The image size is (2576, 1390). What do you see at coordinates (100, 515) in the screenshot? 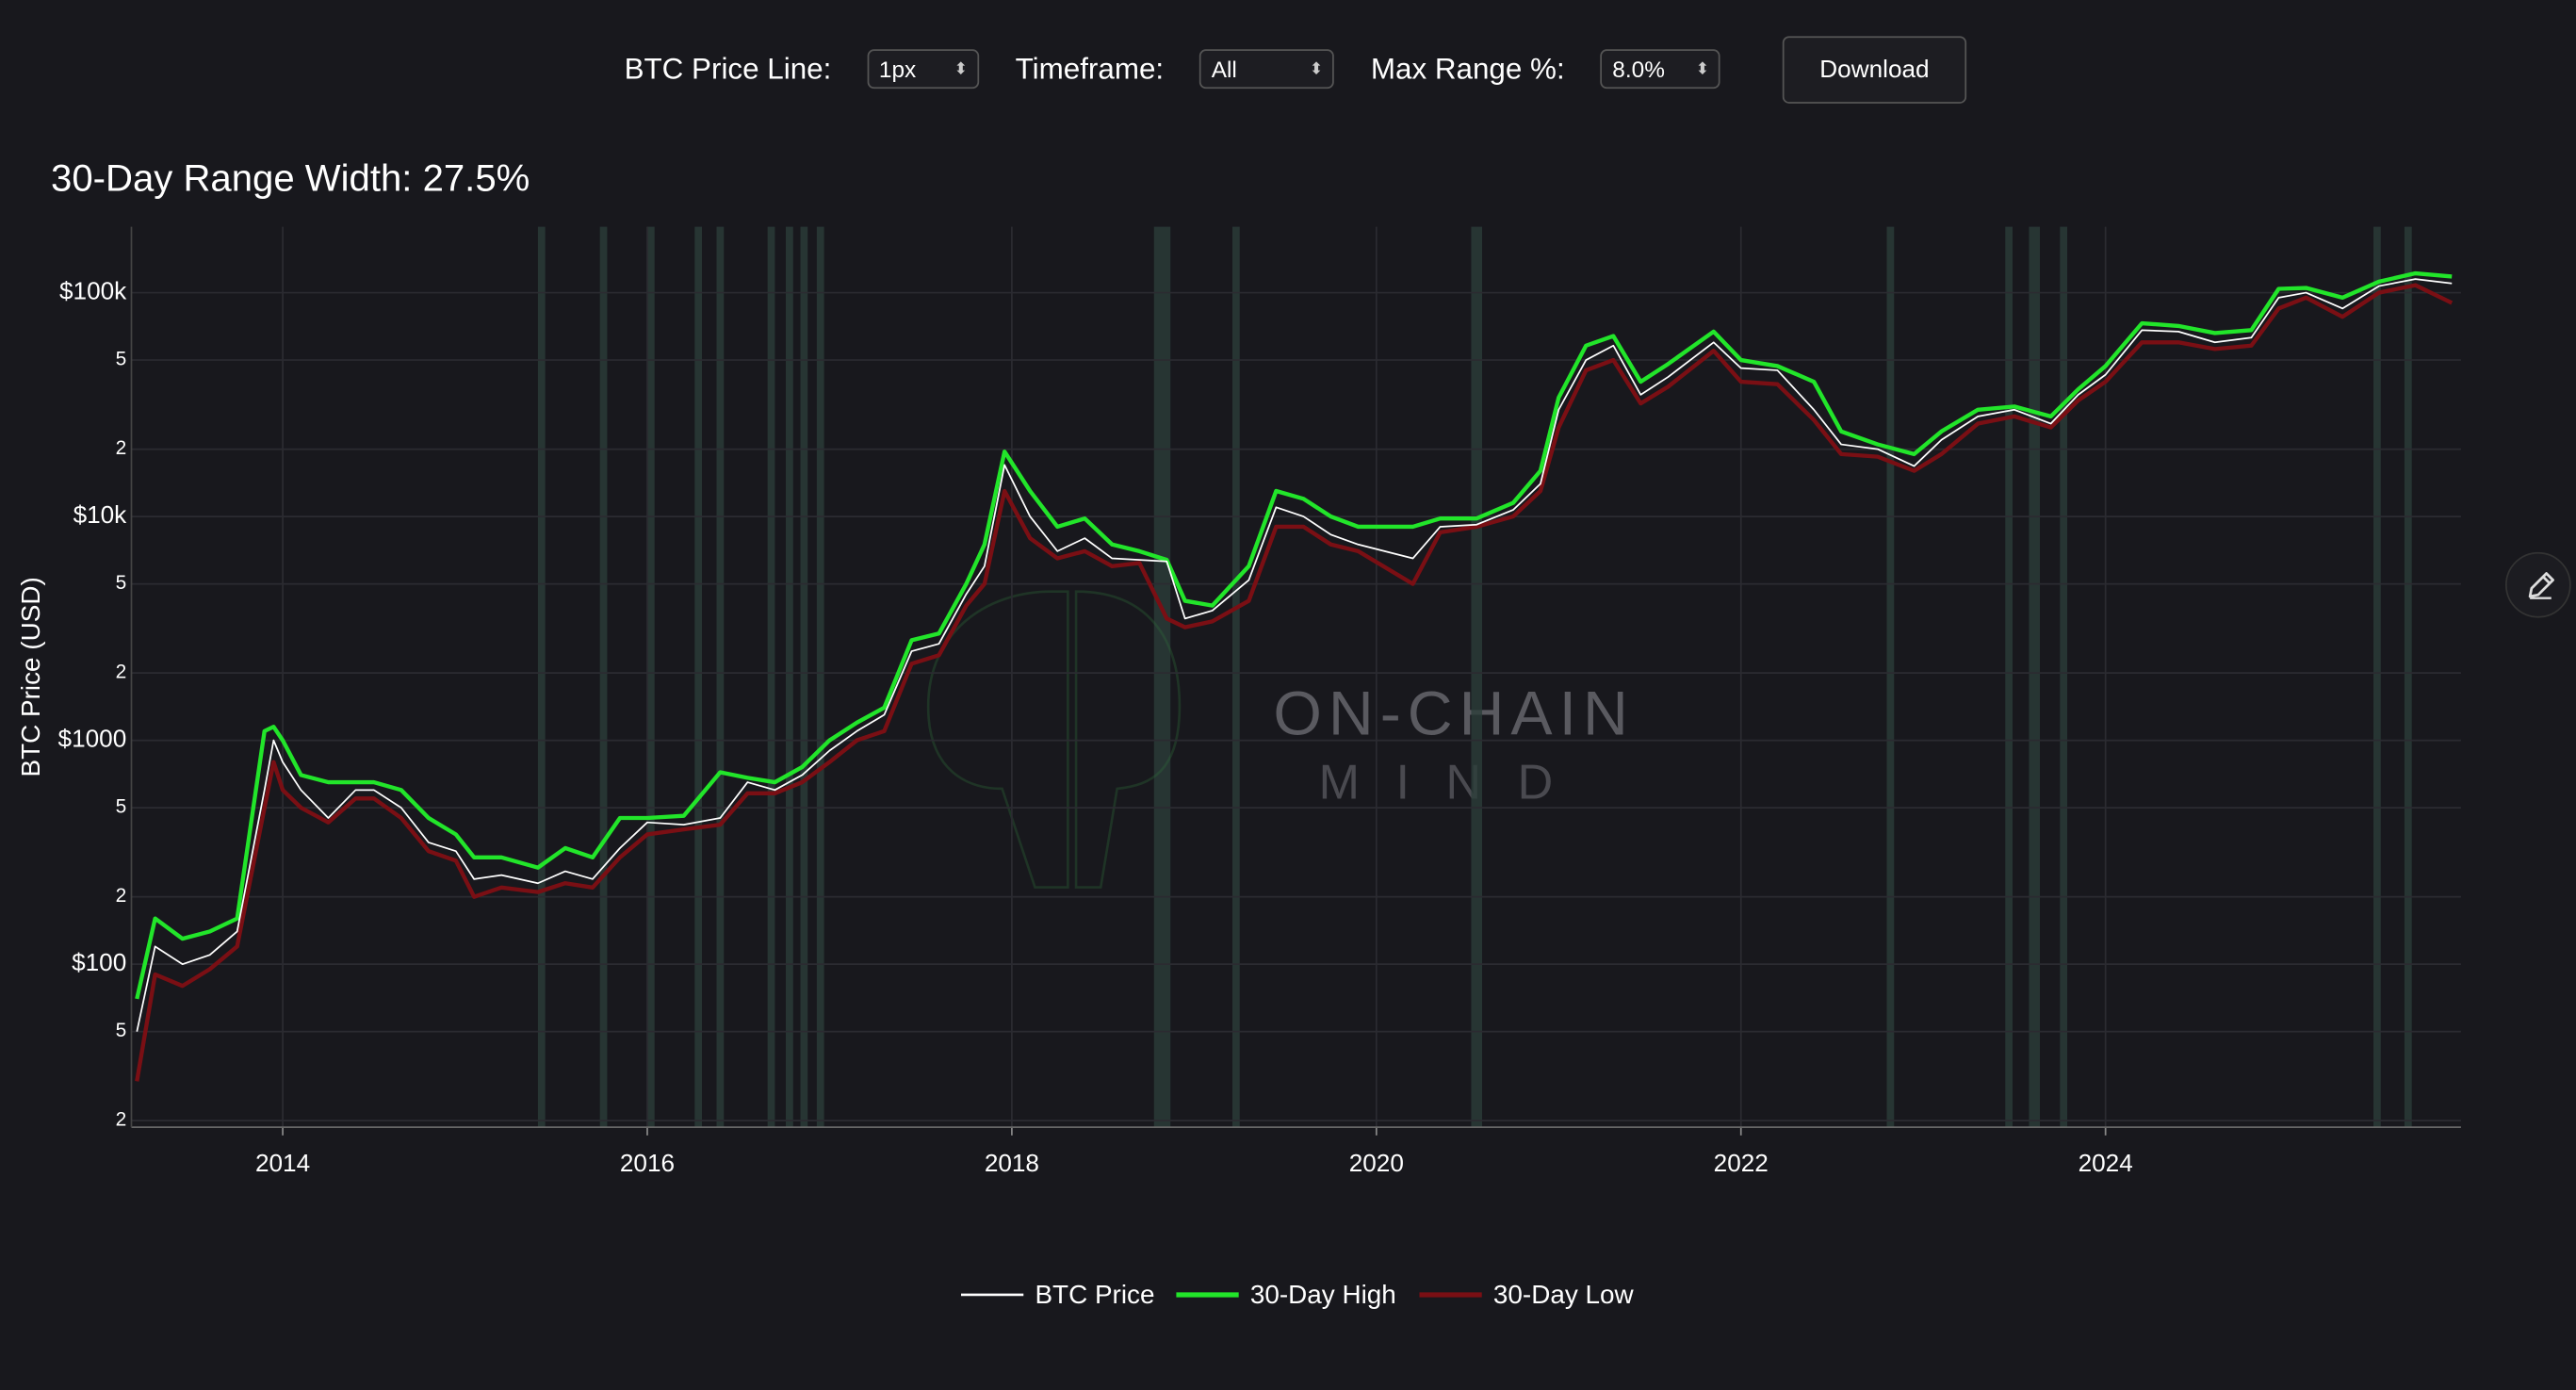
I see `y-tick-label: $10k` at bounding box center [100, 515].